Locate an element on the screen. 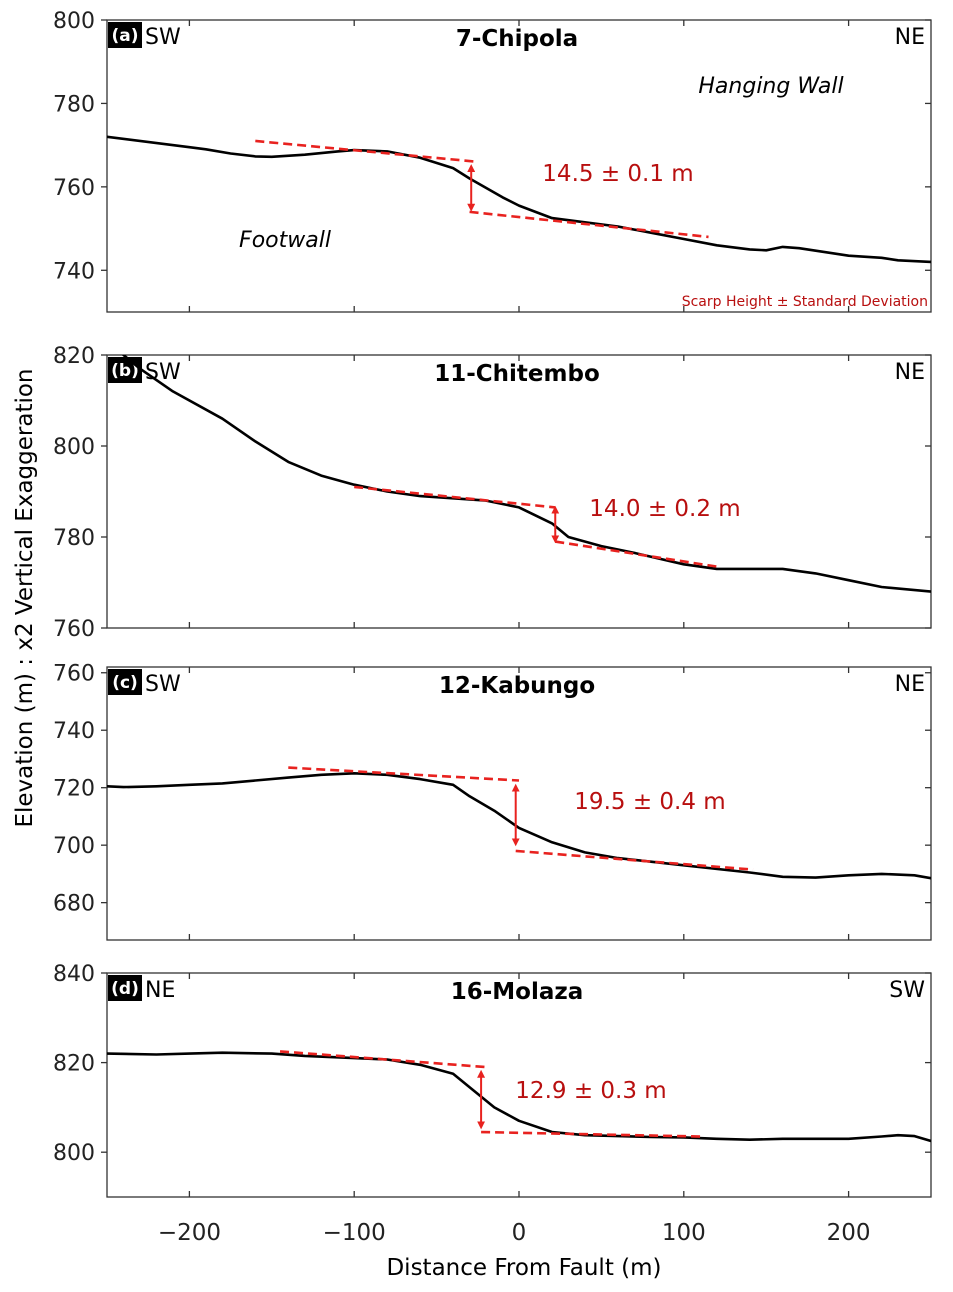 The width and height of the screenshot is (953, 1292). x-tick-label: −200 is located at coordinates (189, 1233).